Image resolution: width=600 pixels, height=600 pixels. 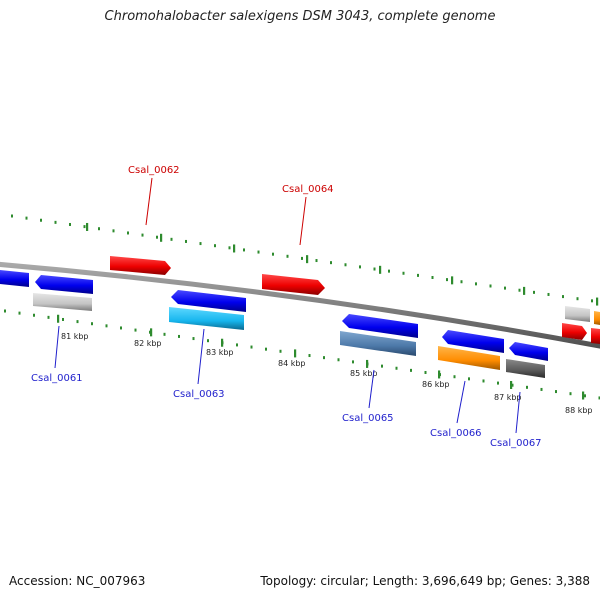 I want to click on gene-arrow-forward-red-edge, so click(x=595, y=336).